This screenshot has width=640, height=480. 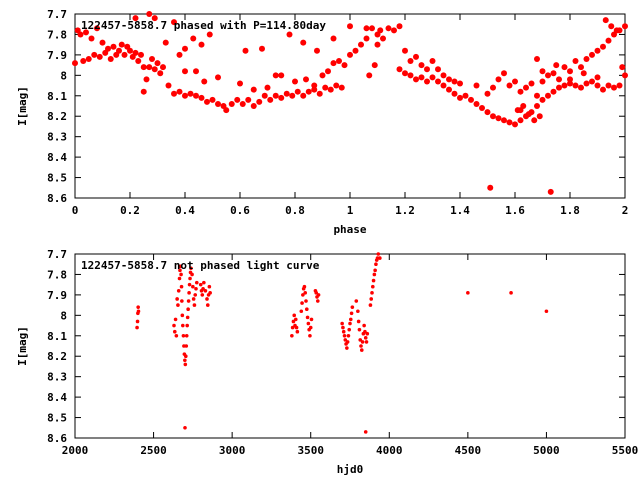 What do you see at coordinates (57, 137) in the screenshot?
I see `phased-y-tick-label: 8.3` at bounding box center [57, 137].